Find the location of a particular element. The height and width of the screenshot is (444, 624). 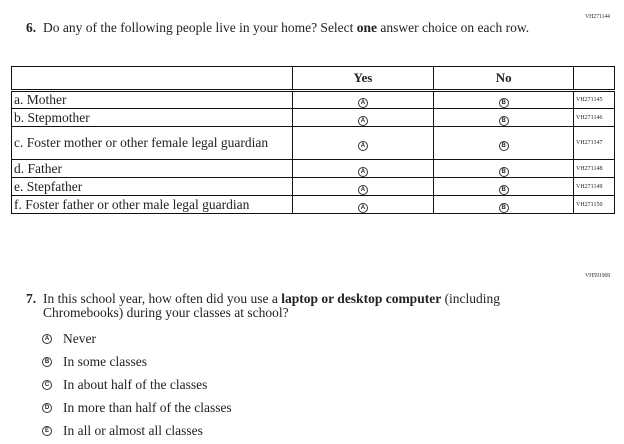

option-label: In some classes is located at coordinates (105, 361).